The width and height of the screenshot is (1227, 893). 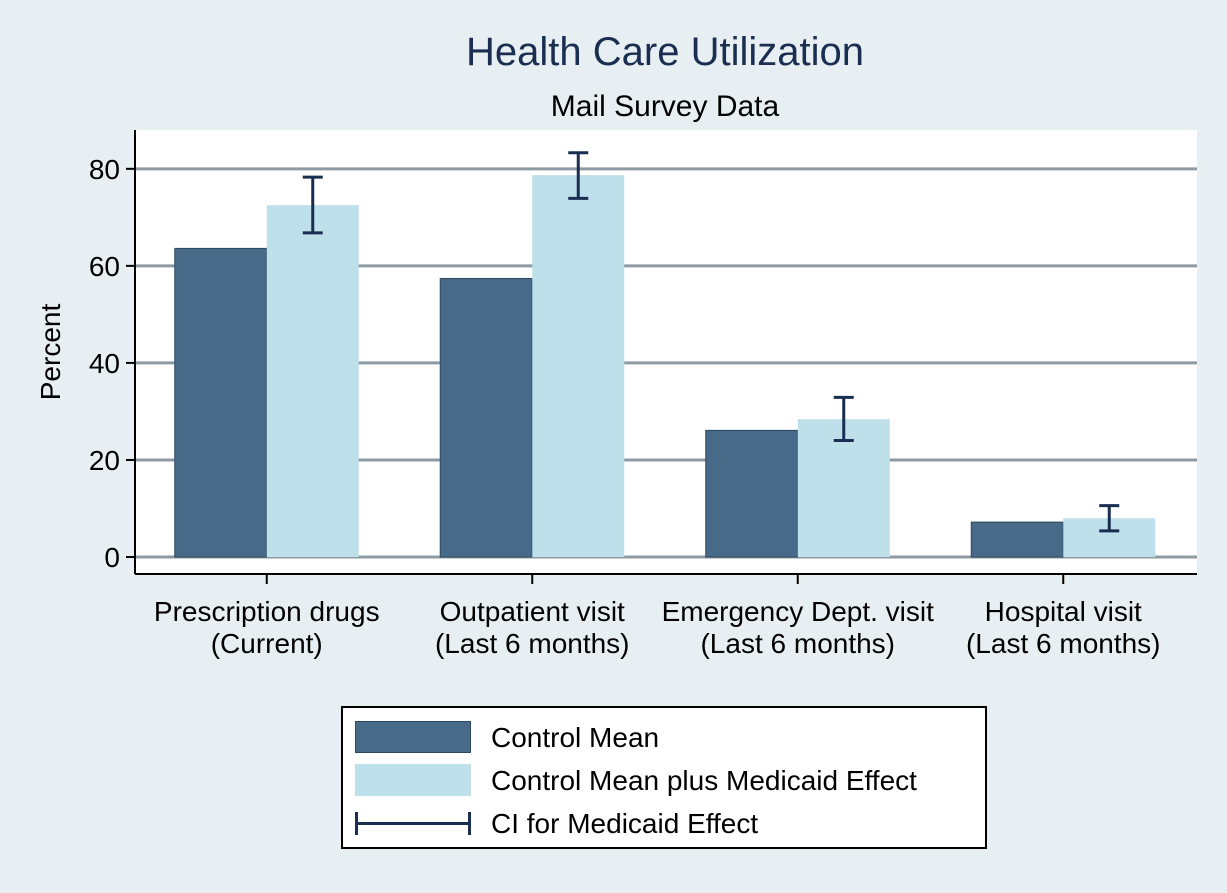 I want to click on legend-item-control-plus-effect: Control Mean plus Medicaid Effect, so click(x=665, y=781).